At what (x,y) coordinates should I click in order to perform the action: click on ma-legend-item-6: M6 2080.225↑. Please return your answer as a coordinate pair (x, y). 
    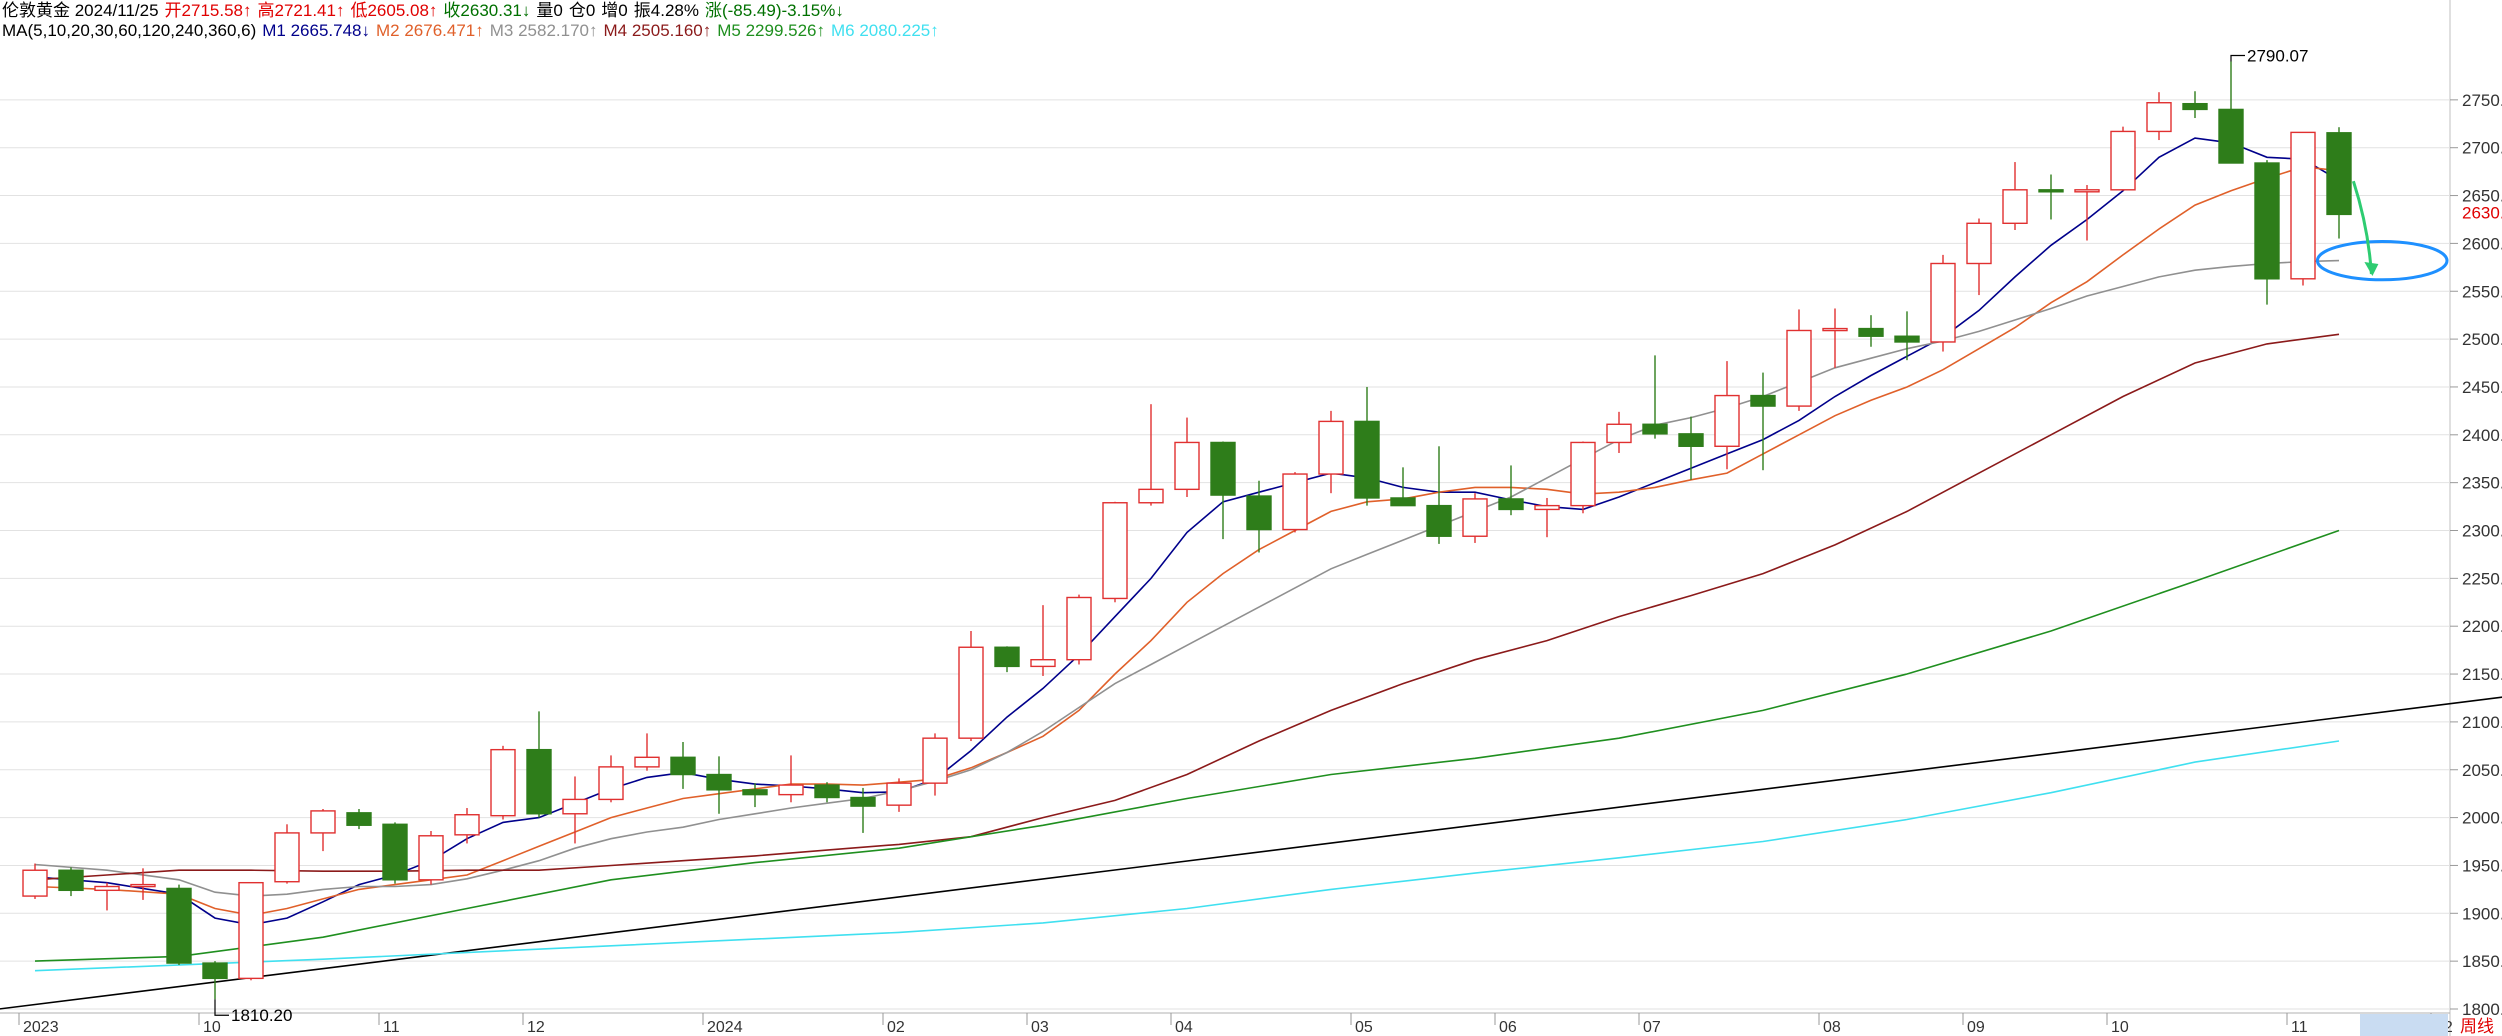
    Looking at the image, I should click on (885, 30).